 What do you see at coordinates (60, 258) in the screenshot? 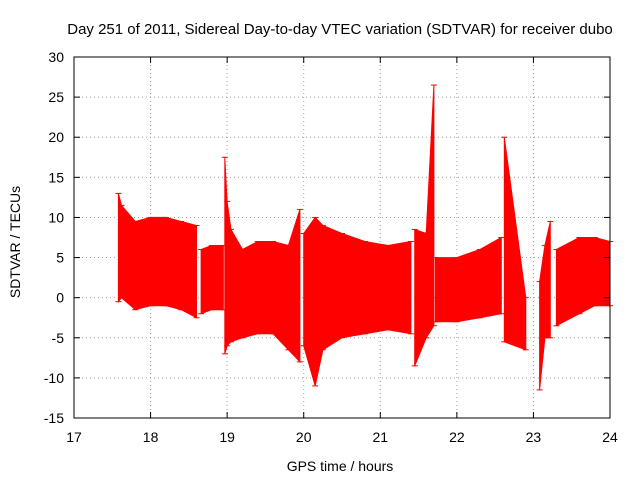
I see `y-tick-label: 5` at bounding box center [60, 258].